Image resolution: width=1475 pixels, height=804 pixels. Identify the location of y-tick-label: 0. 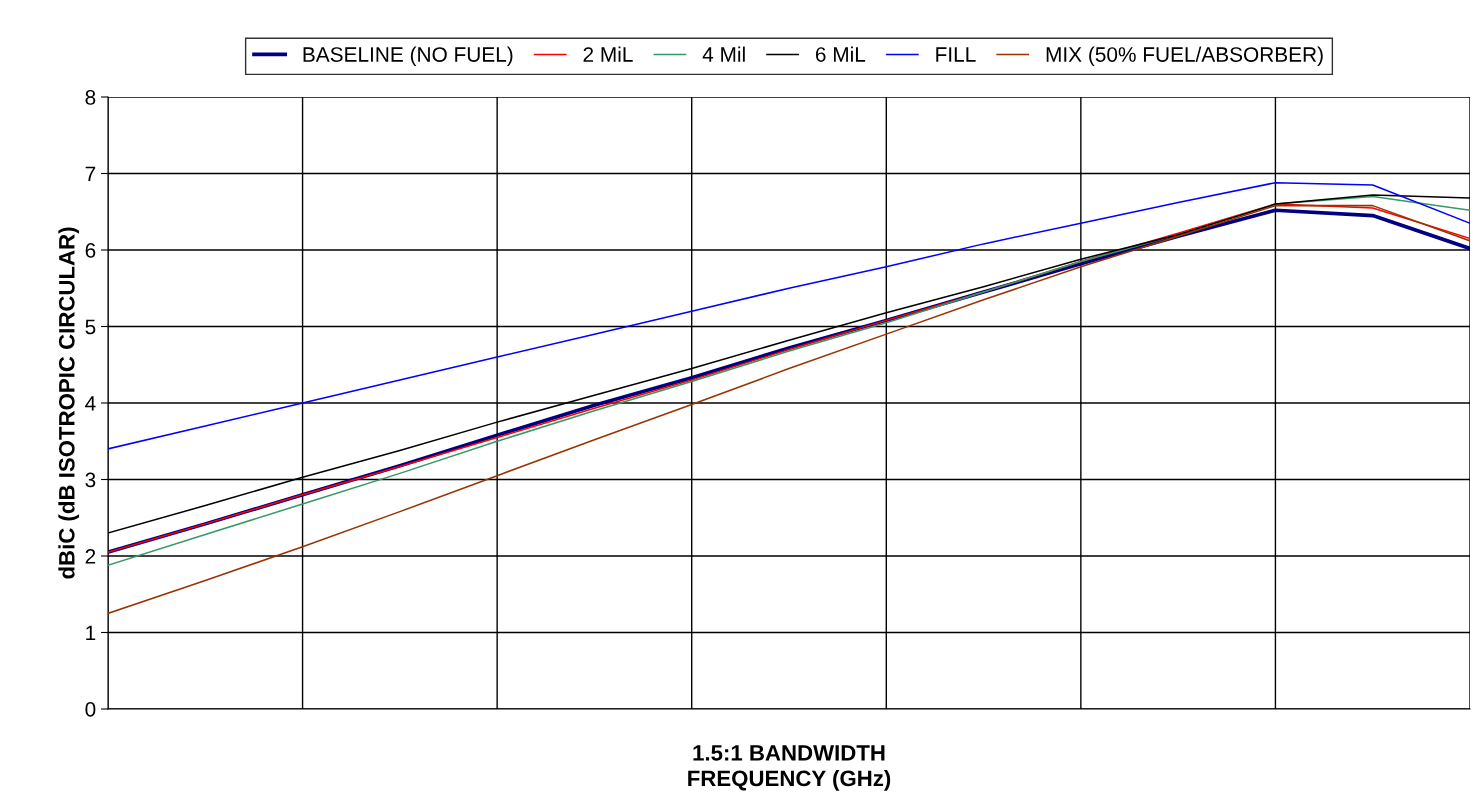
(90, 709).